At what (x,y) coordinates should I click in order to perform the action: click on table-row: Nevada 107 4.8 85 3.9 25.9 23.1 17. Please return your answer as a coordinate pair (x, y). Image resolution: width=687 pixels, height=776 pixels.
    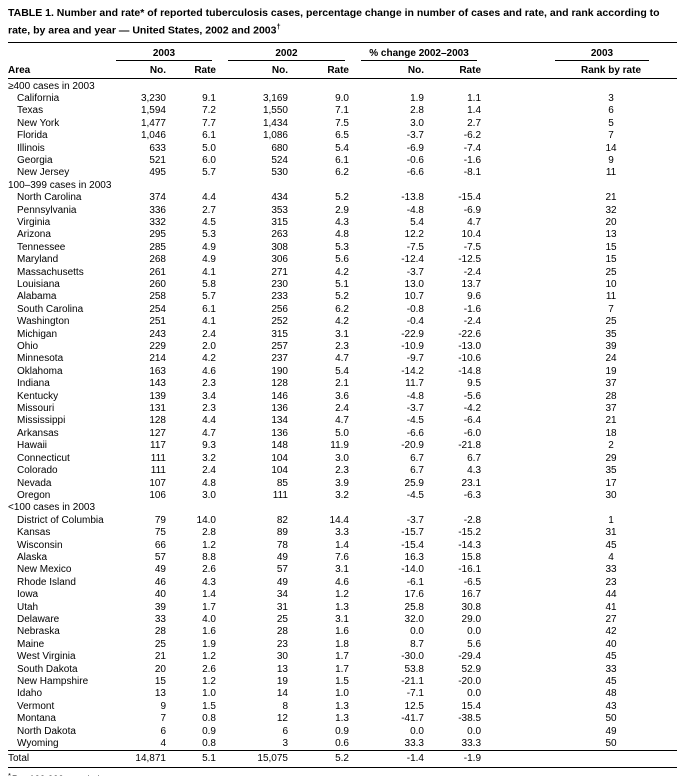
    Looking at the image, I should click on (342, 484).